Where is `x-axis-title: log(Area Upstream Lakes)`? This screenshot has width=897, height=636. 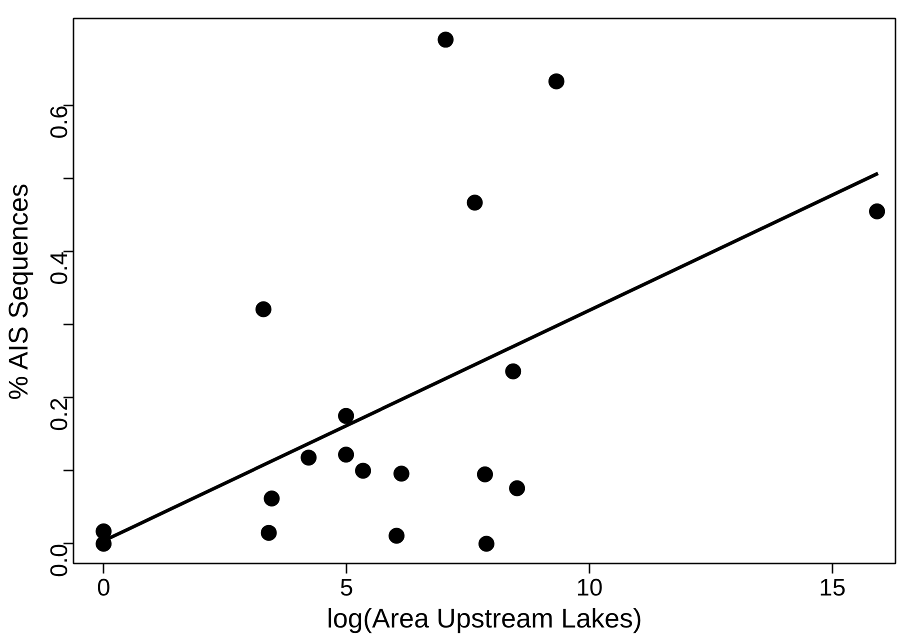 x-axis-title: log(Area Upstream Lakes) is located at coordinates (484, 619).